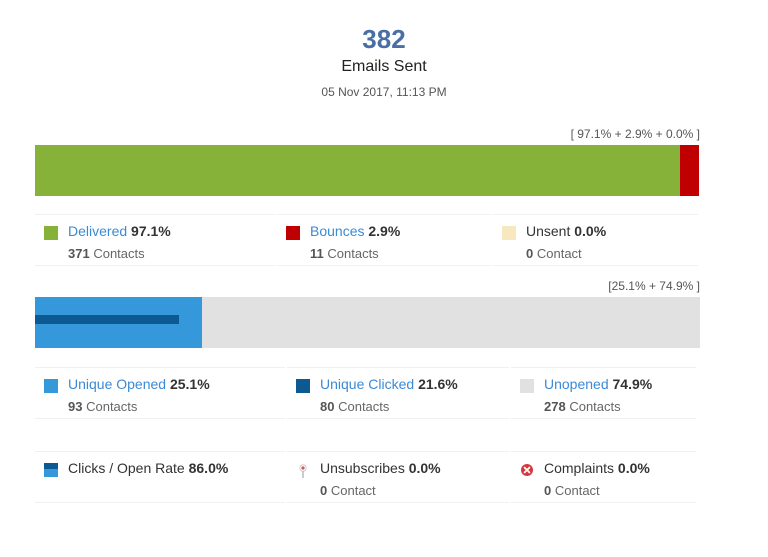 Image resolution: width=768 pixels, height=557 pixels. I want to click on delivery-bar, so click(367, 170).